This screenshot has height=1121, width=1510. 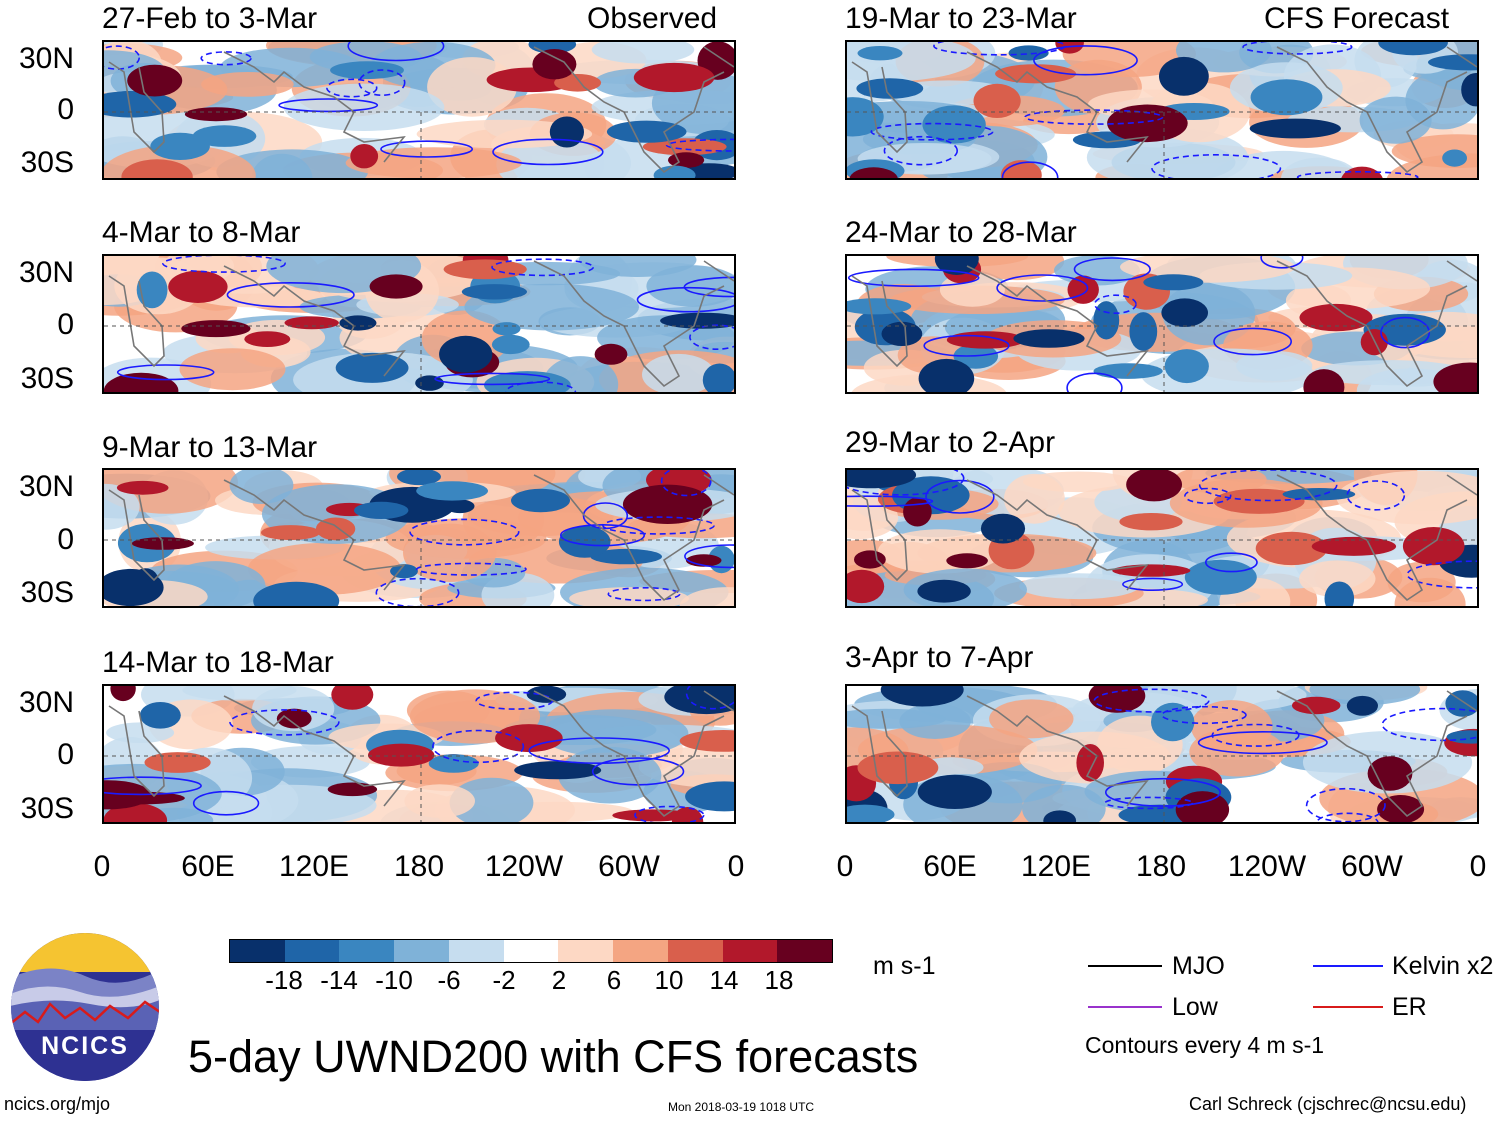 I want to click on colorbar-tick: -18, so click(x=284, y=980).